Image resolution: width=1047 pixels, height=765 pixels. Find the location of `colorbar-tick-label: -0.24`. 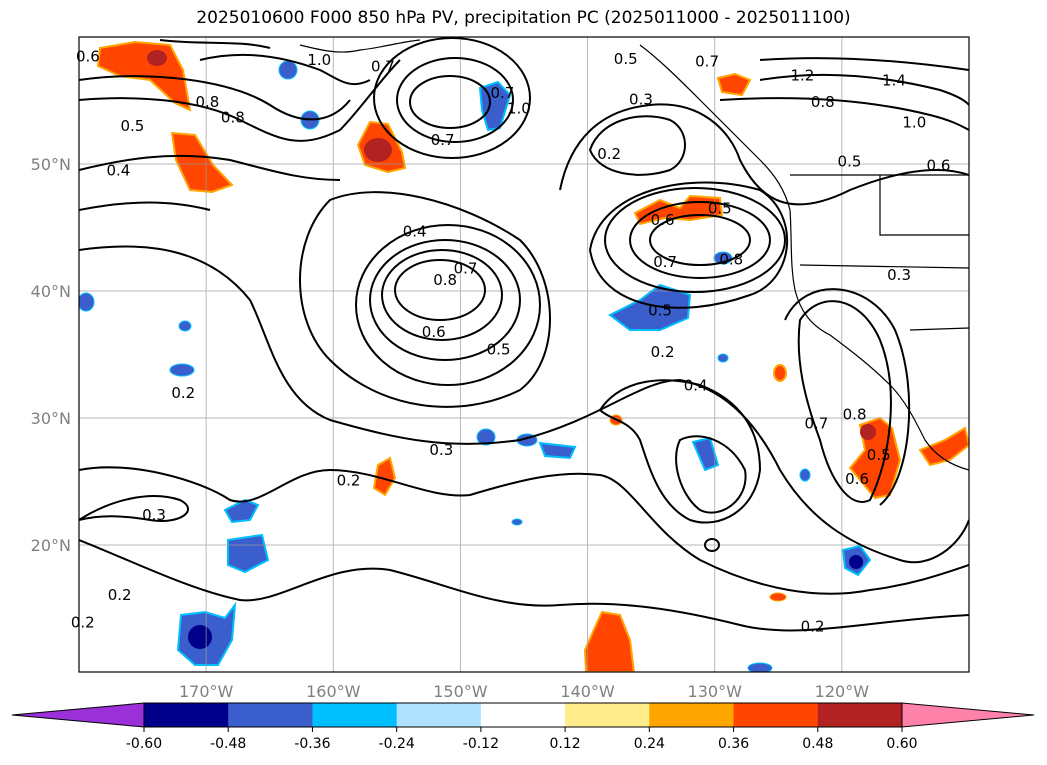

colorbar-tick-label: -0.24 is located at coordinates (397, 744).